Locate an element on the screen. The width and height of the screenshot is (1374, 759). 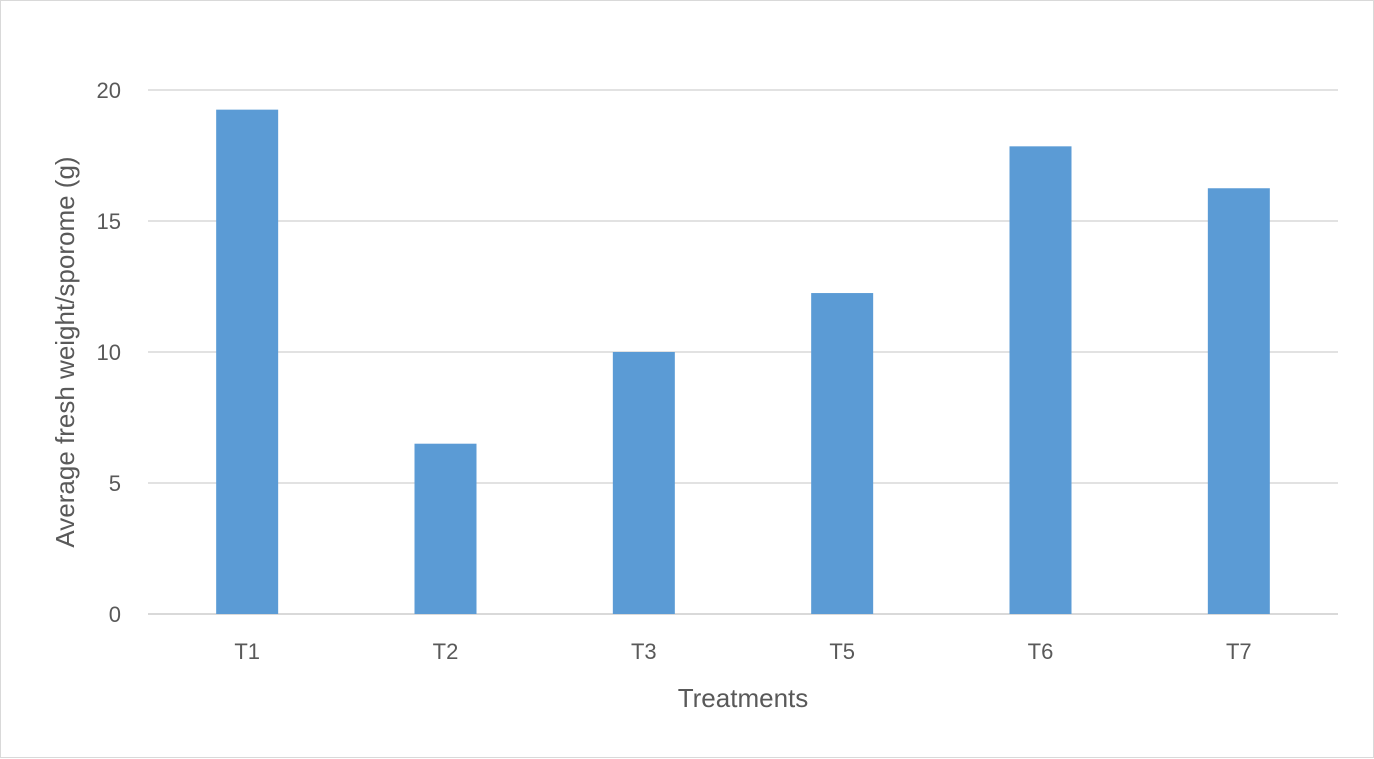
x-tick-label: T6 is located at coordinates (1041, 651).